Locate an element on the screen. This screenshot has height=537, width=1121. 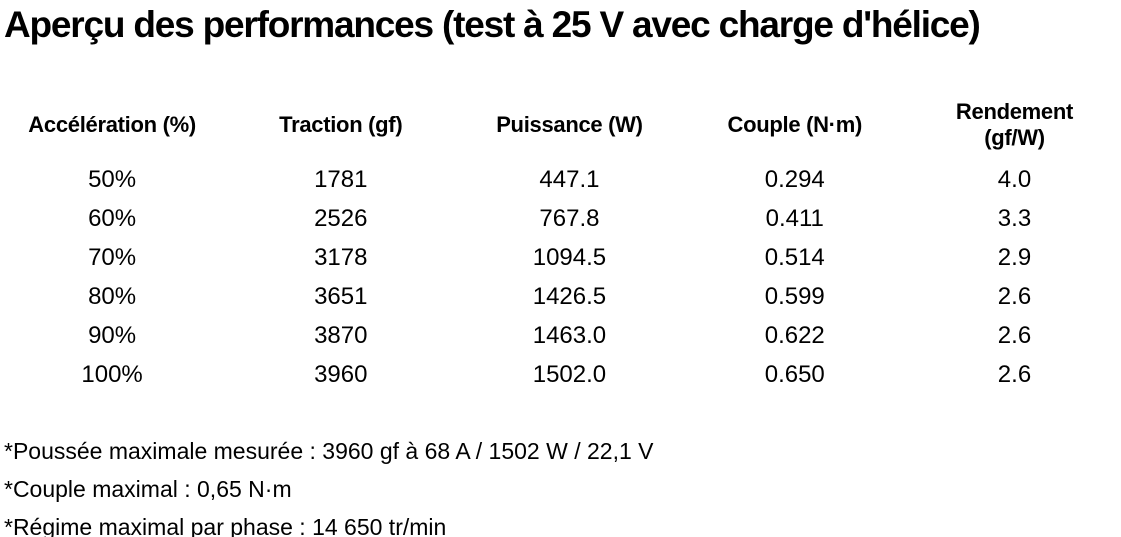
table-cell: 0.599 is located at coordinates (794, 296).